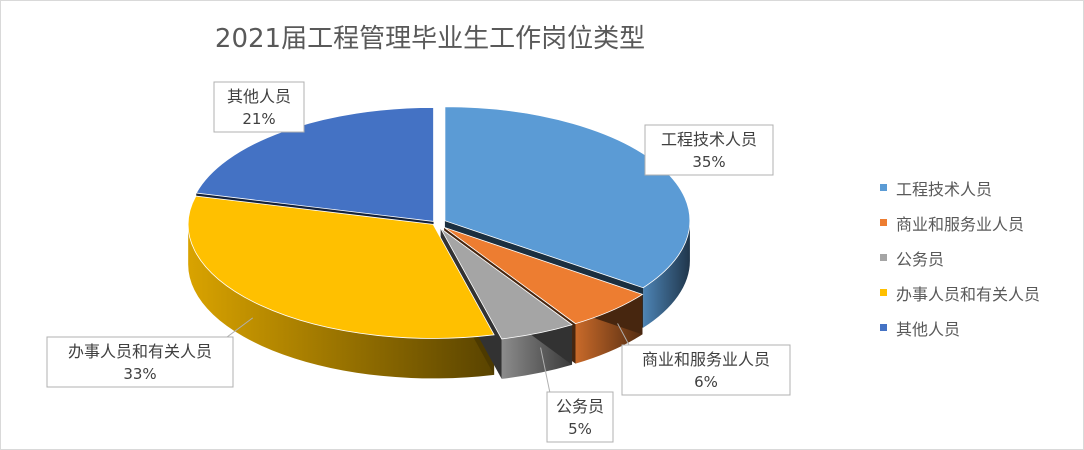 Image resolution: width=1084 pixels, height=450 pixels. I want to click on data-label-name-1: 商业和服务业人员, so click(706, 359).